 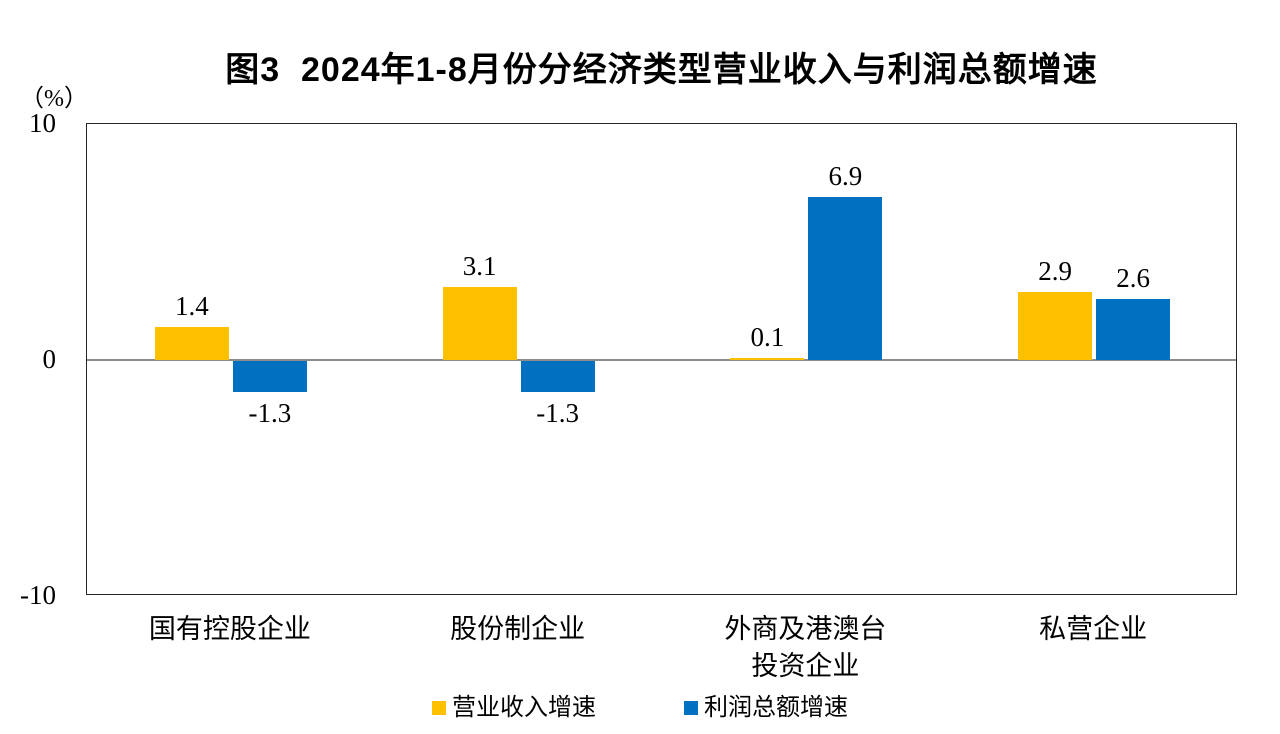 What do you see at coordinates (54, 99) in the screenshot?
I see `y-axis-unit-label: （%）` at bounding box center [54, 99].